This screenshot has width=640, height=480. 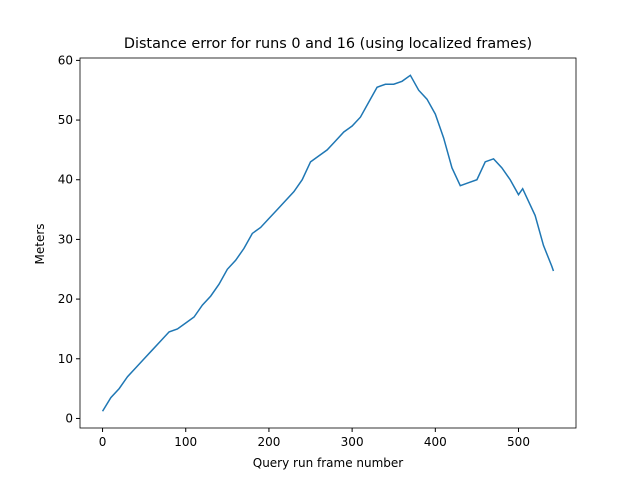 I want to click on x-tick-label: 200, so click(x=268, y=442).